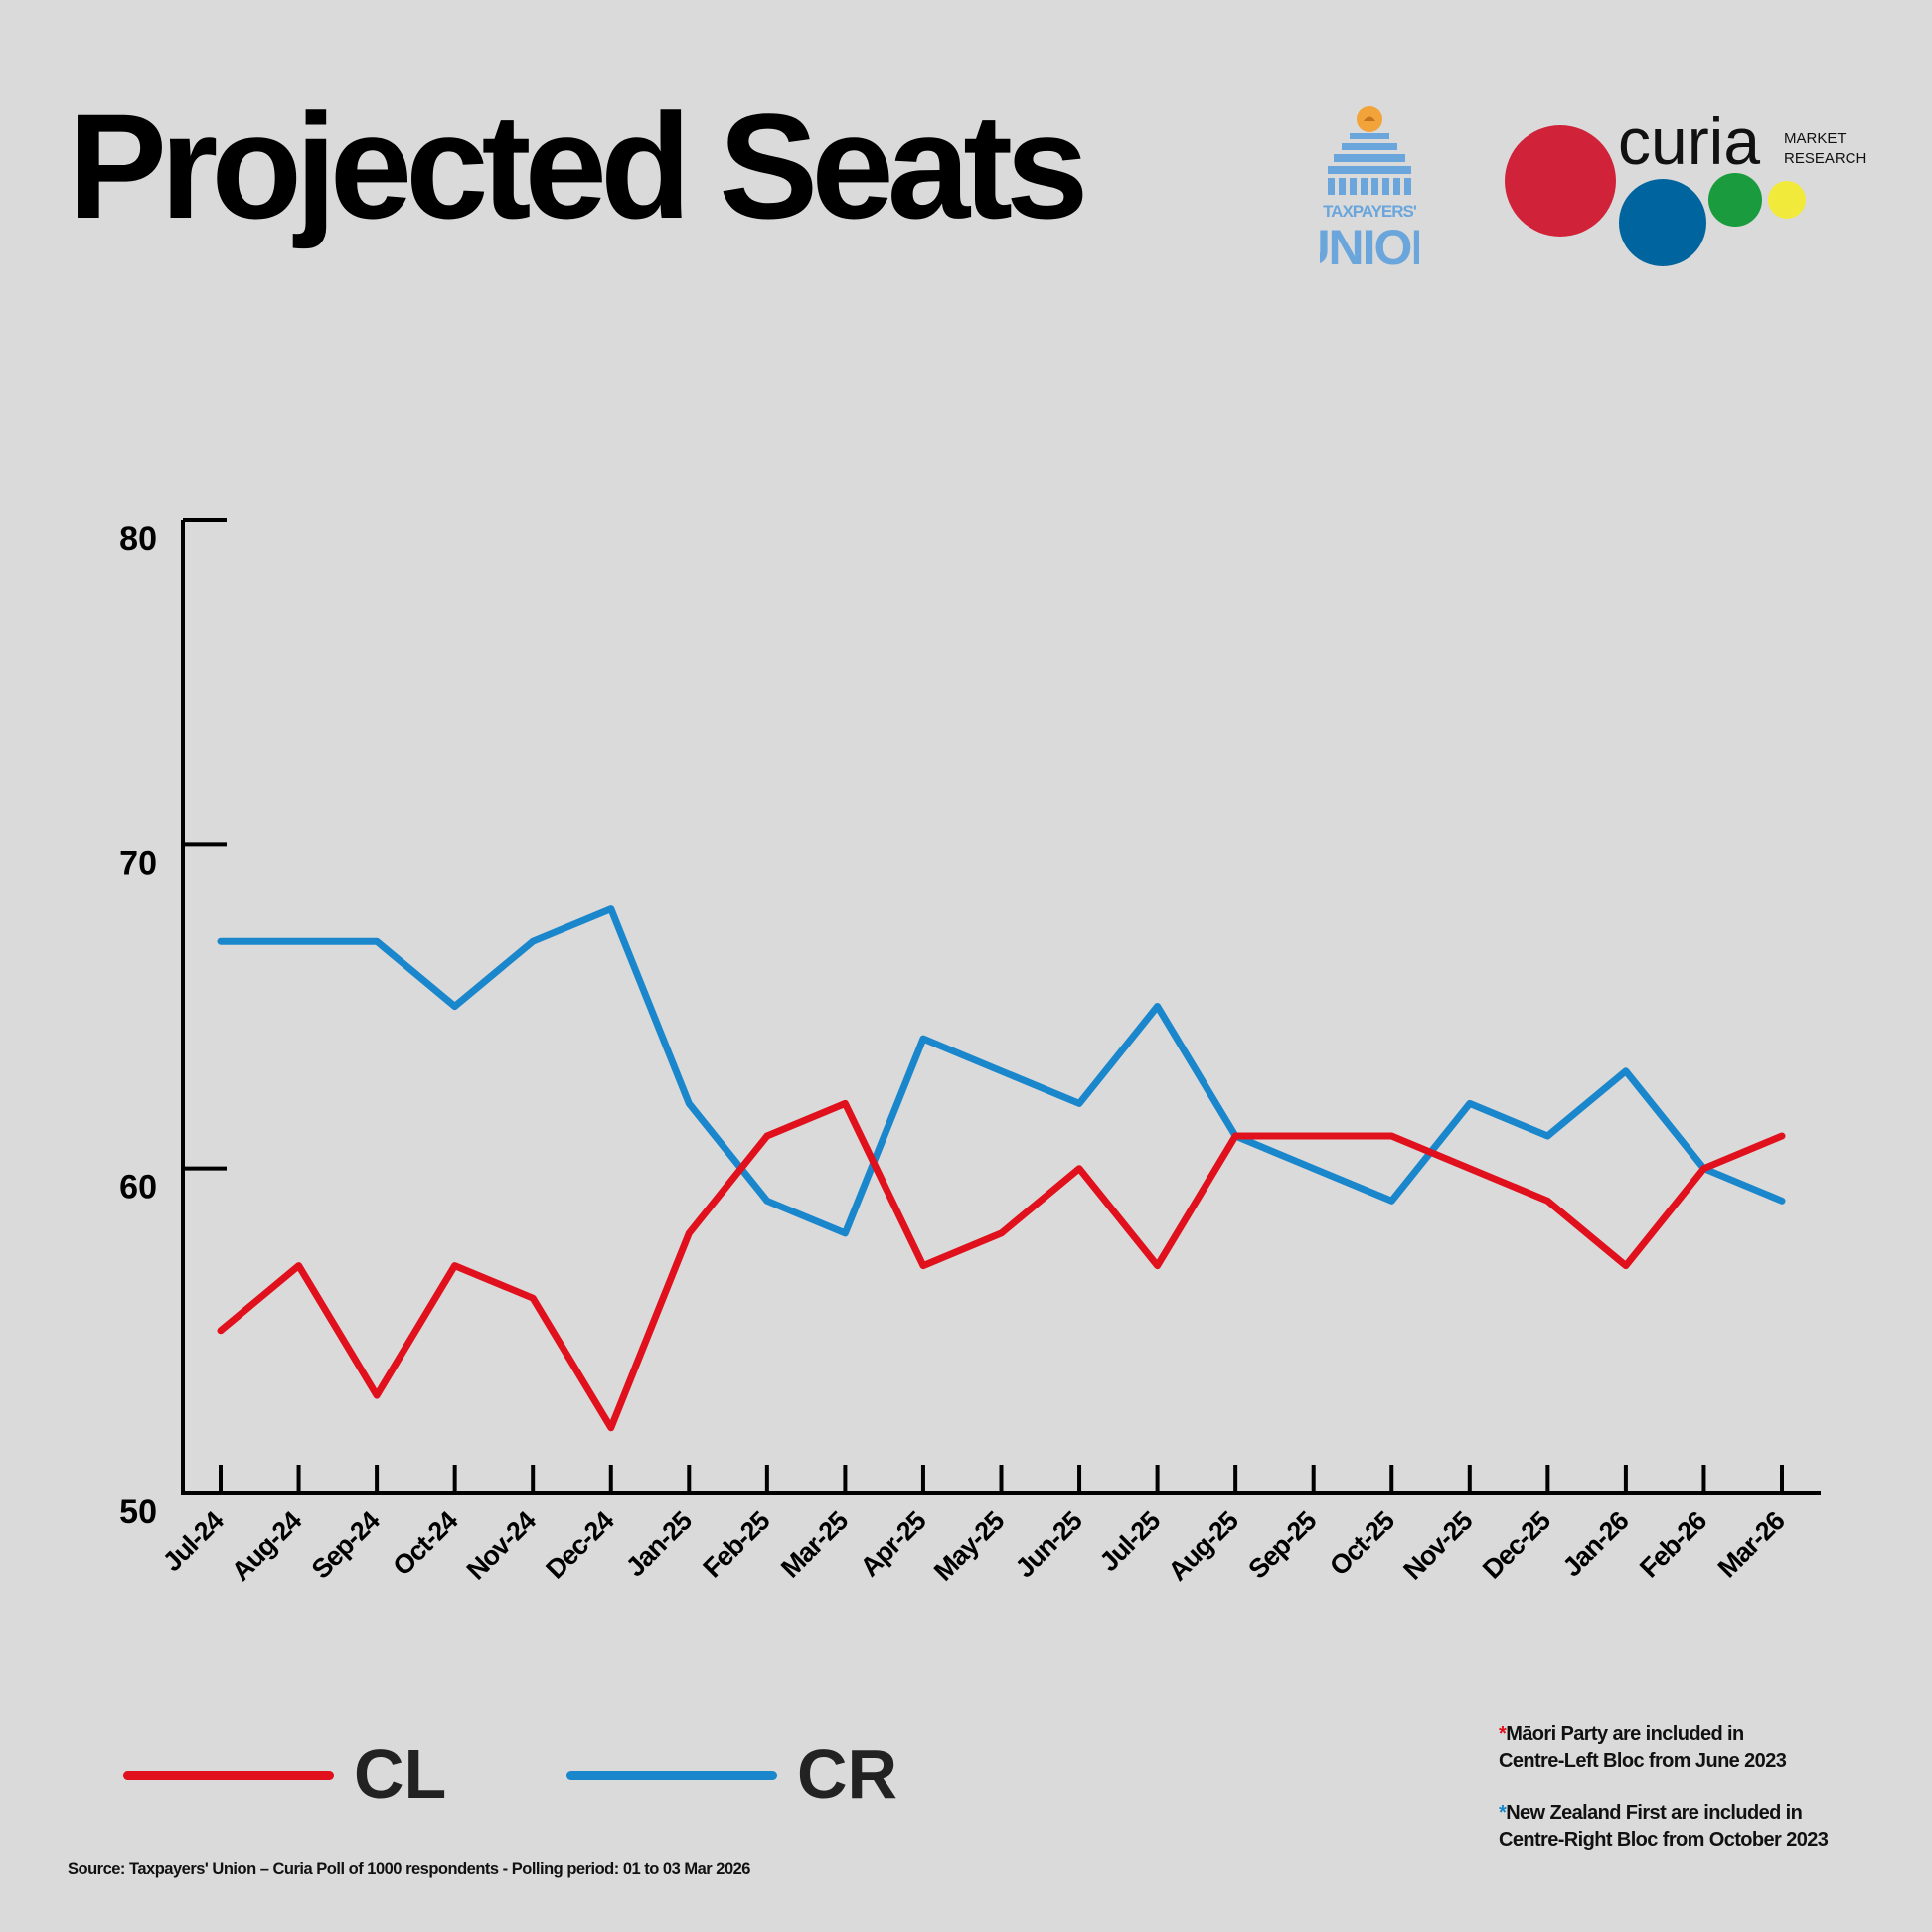 The width and height of the screenshot is (1932, 1932). What do you see at coordinates (579, 1544) in the screenshot?
I see `x-tick-label-Dec-24: Dec-24` at bounding box center [579, 1544].